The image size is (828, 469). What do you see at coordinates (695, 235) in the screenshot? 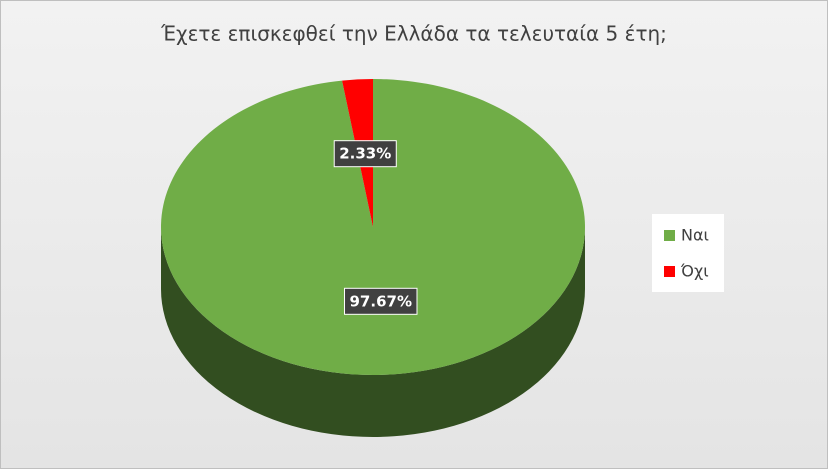
I see `legend-label: Ναι` at bounding box center [695, 235].